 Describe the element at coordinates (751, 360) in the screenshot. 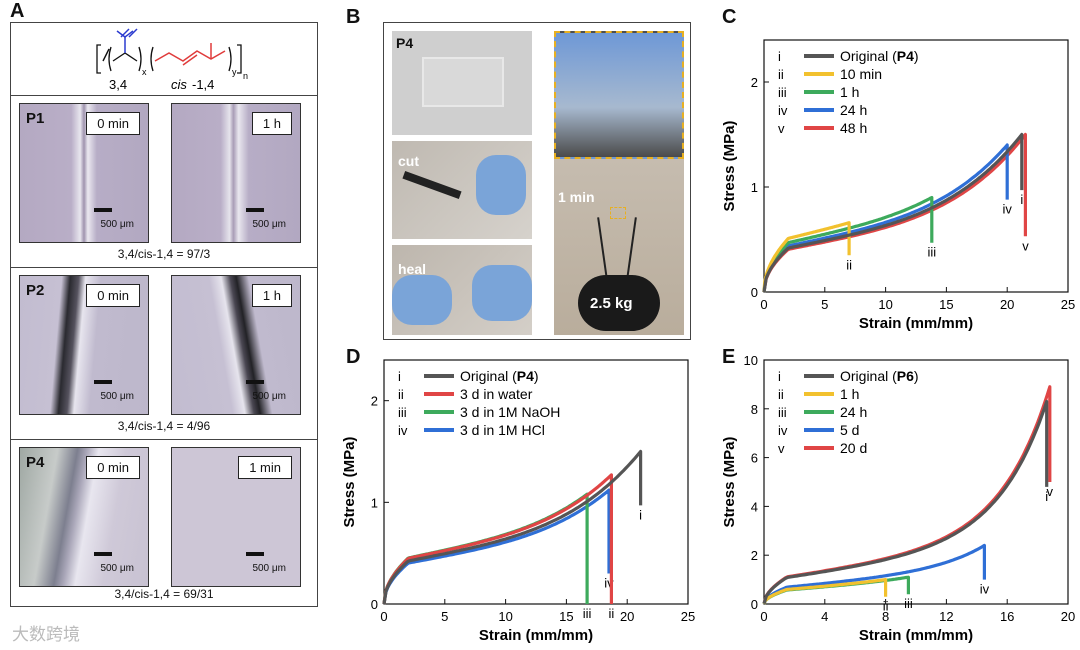

I see `y-tick-label: 10` at that location.